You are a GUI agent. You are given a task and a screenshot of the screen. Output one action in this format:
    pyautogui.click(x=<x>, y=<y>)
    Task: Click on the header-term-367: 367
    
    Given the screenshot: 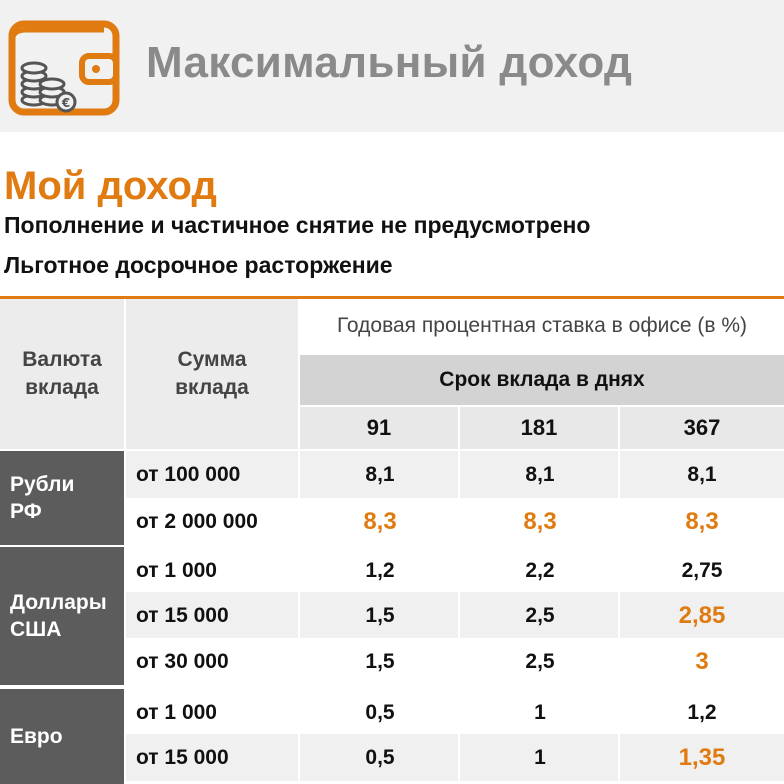 What is the action you would take?
    pyautogui.click(x=702, y=428)
    